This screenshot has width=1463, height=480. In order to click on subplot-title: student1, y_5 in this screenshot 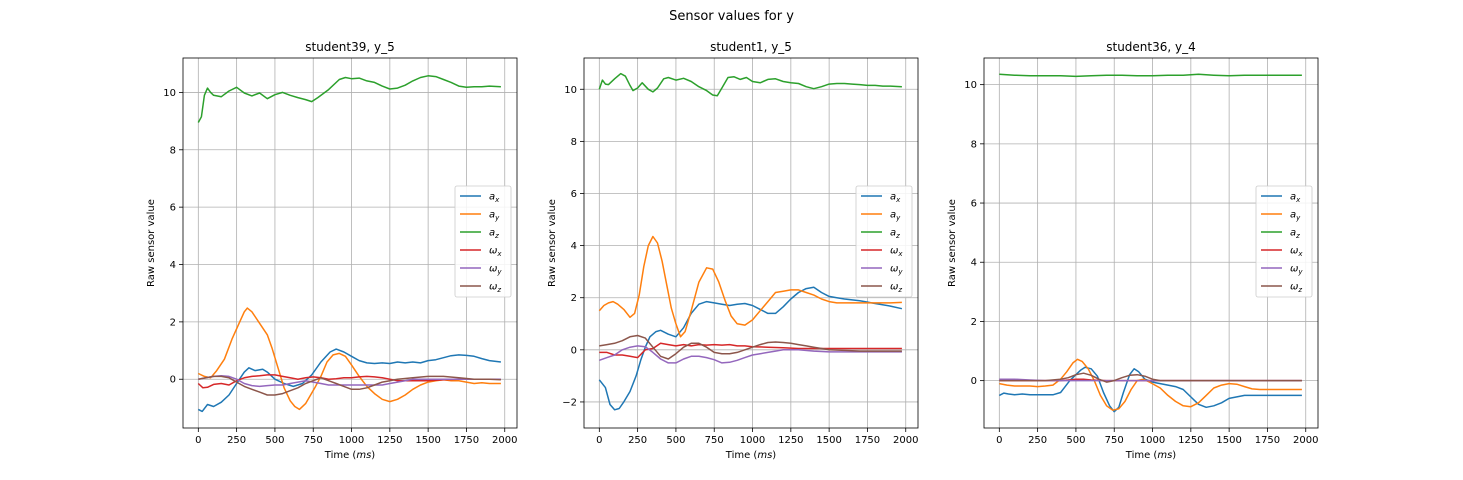, I will do `click(751, 47)`.